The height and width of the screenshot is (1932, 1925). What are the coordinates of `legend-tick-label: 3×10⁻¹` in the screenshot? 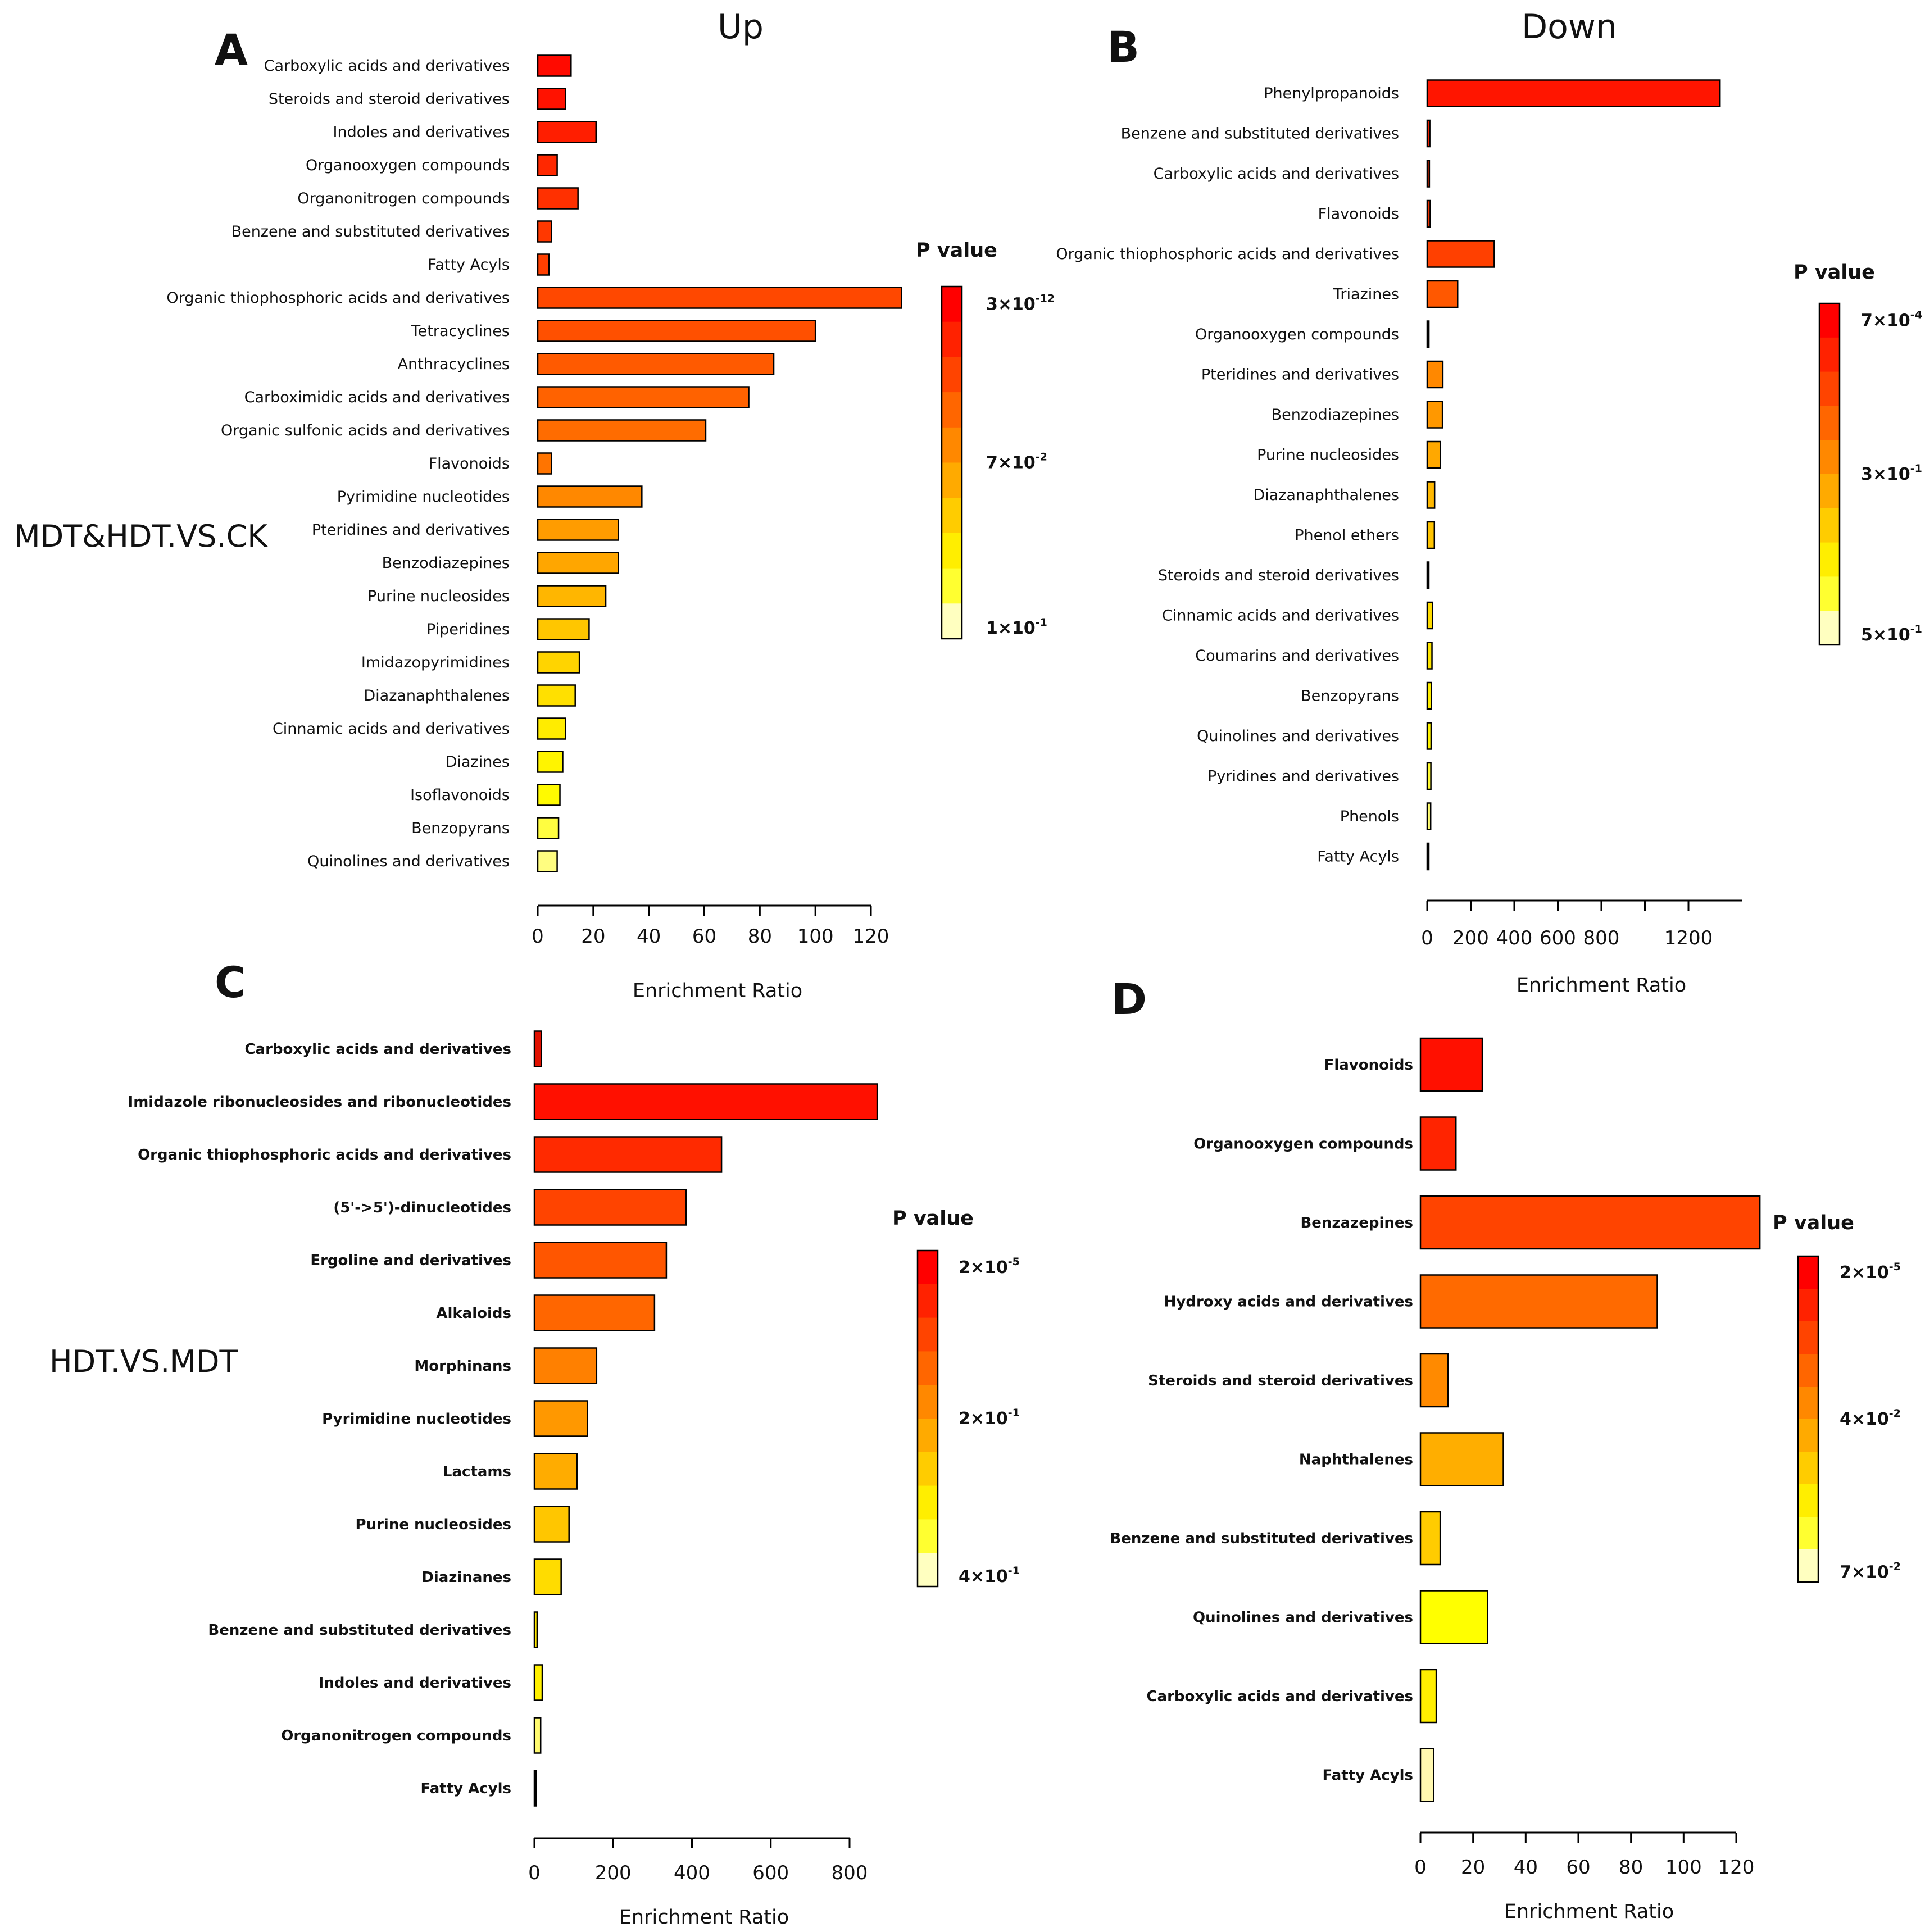 It's located at (1892, 473).